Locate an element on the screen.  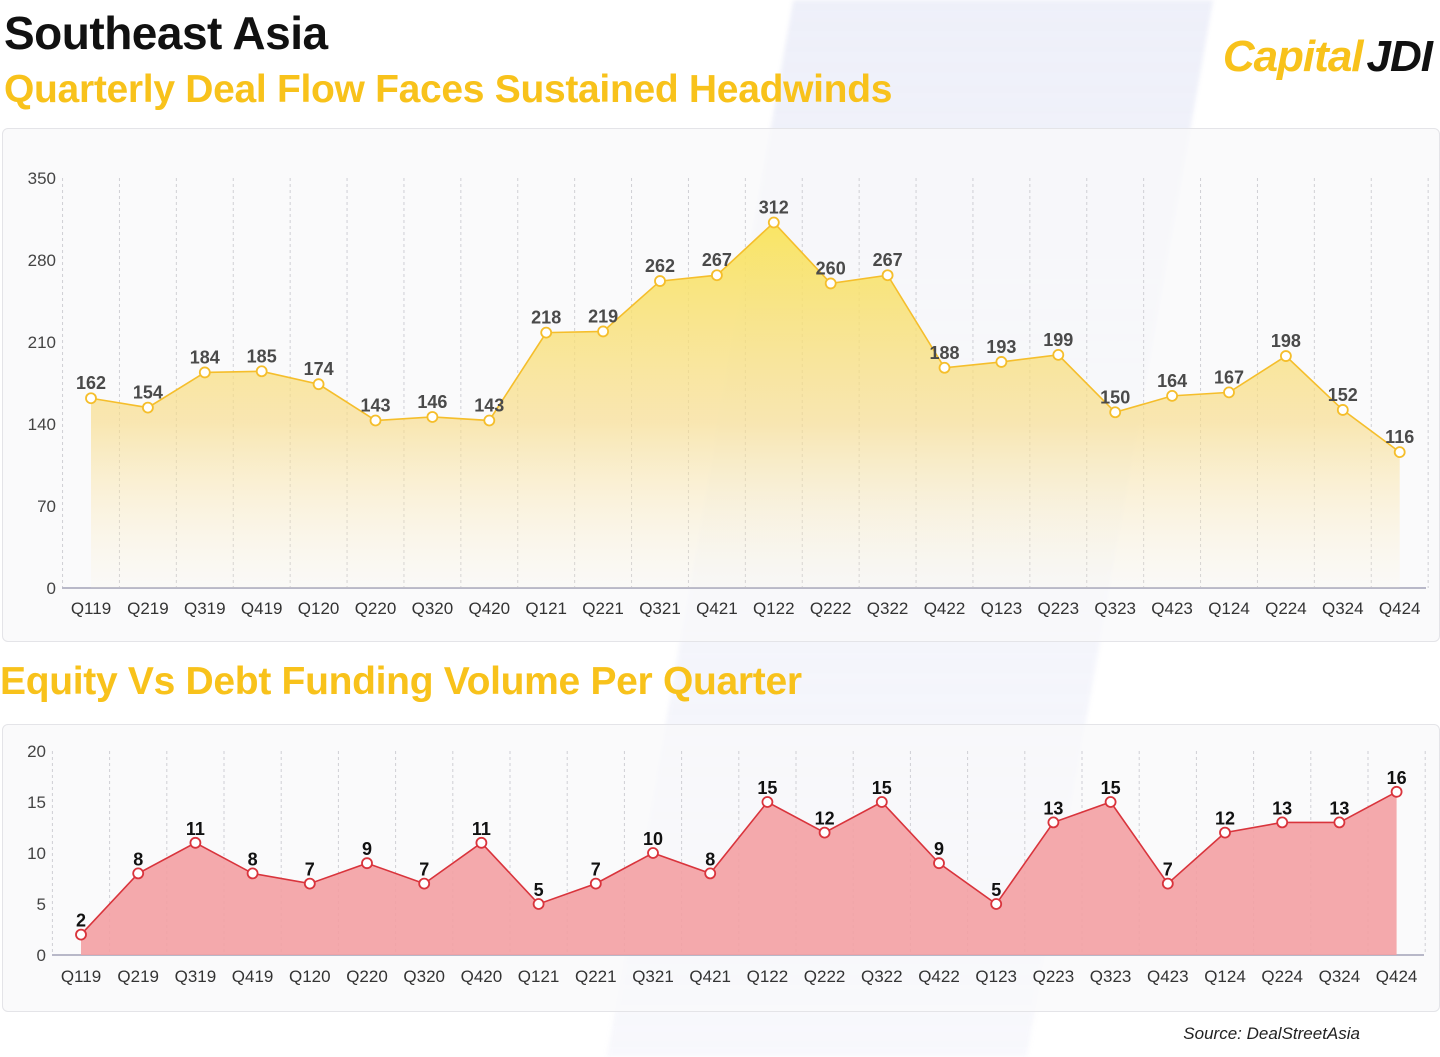
y-tick-label: 0 is located at coordinates (51, 588).